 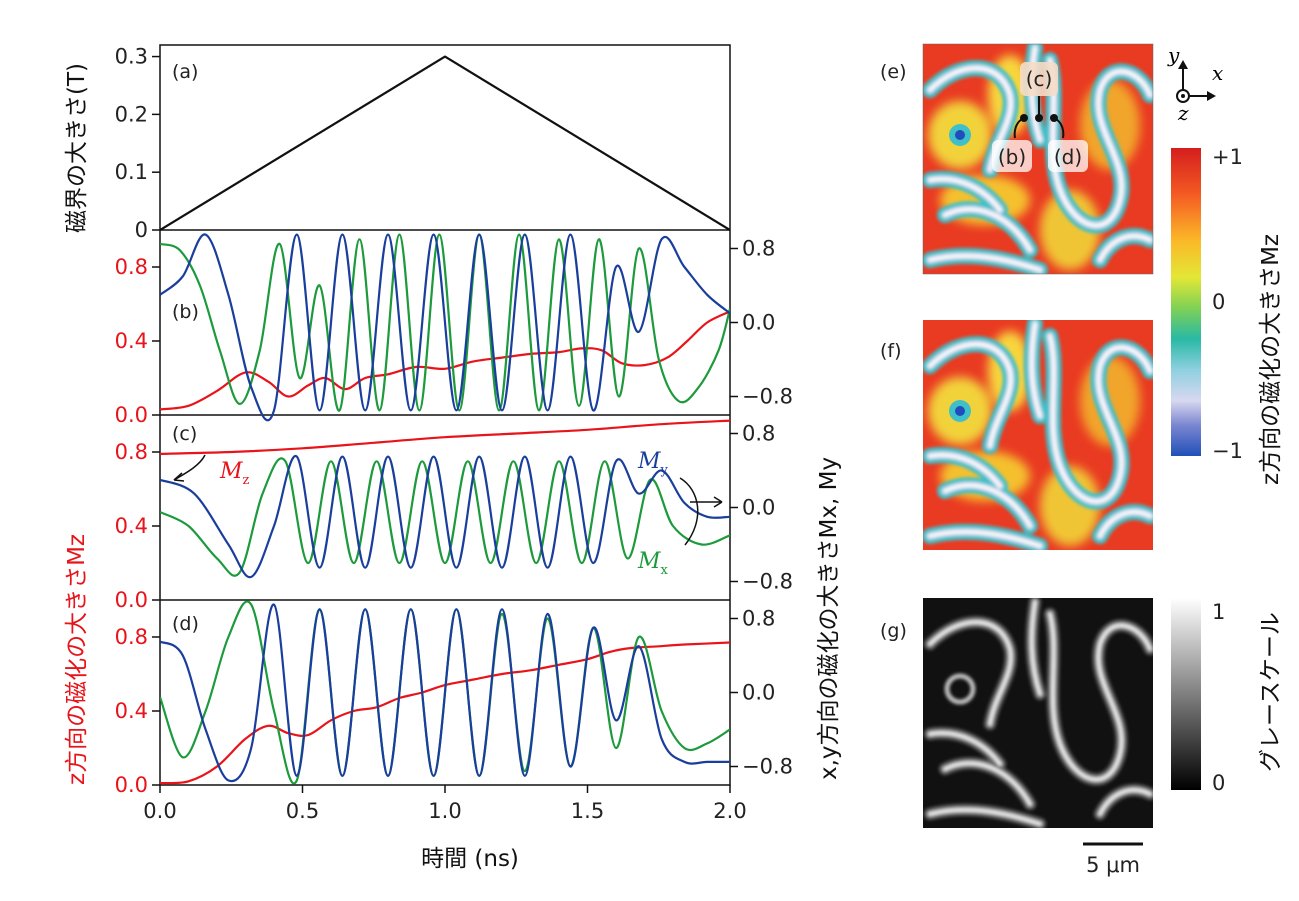 What do you see at coordinates (1227, 157) in the screenshot?
I see `colorbar-tick-max: +1` at bounding box center [1227, 157].